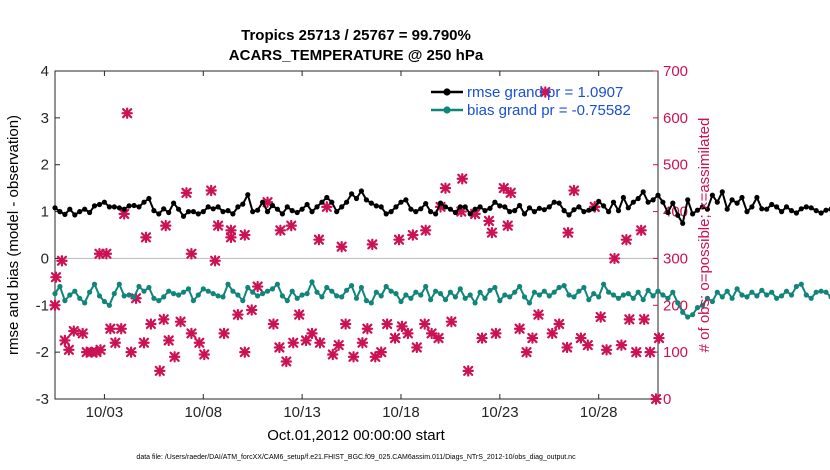  I want to click on y-tick-label: 3, so click(45, 118).